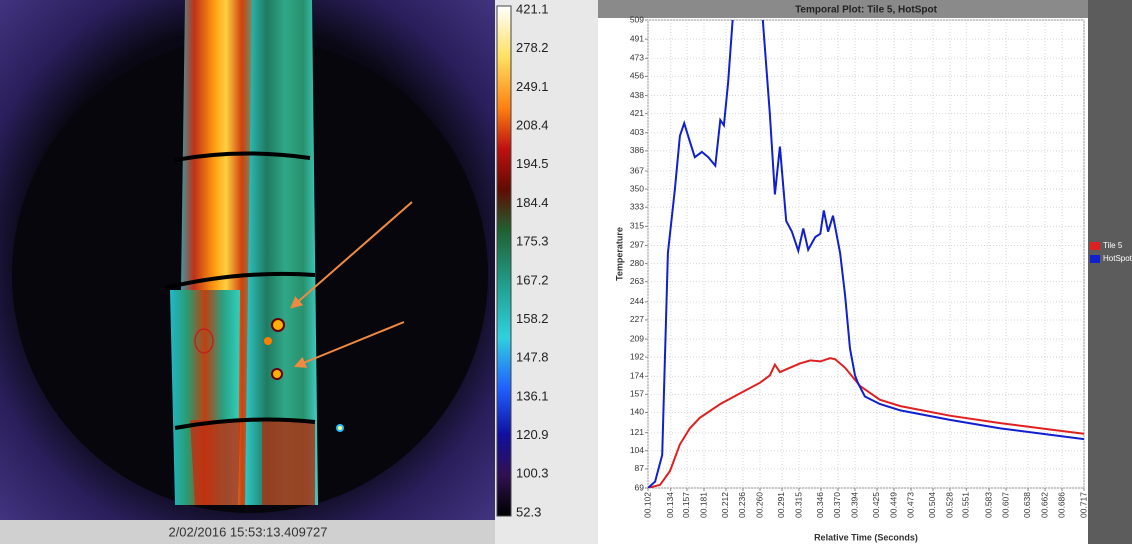 The height and width of the screenshot is (544, 1132). What do you see at coordinates (637, 319) in the screenshot?
I see `y-tick-label: 227` at bounding box center [637, 319].